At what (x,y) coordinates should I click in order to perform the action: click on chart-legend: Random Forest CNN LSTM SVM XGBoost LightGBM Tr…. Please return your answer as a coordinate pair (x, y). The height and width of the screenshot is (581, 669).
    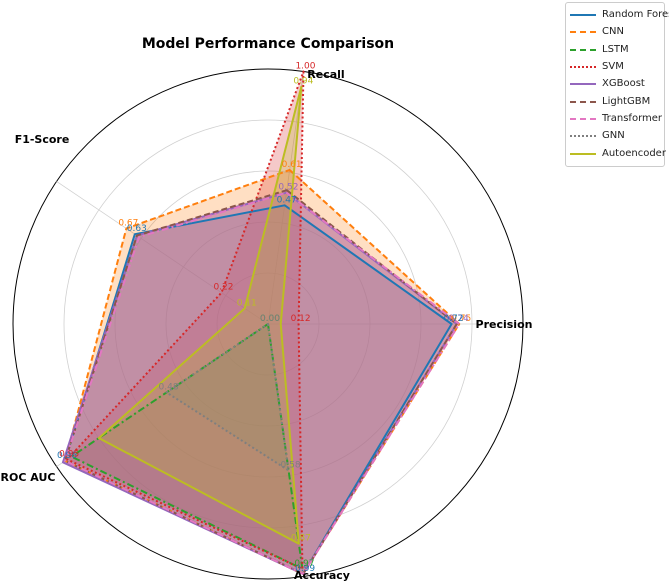
    Looking at the image, I should click on (617, 84).